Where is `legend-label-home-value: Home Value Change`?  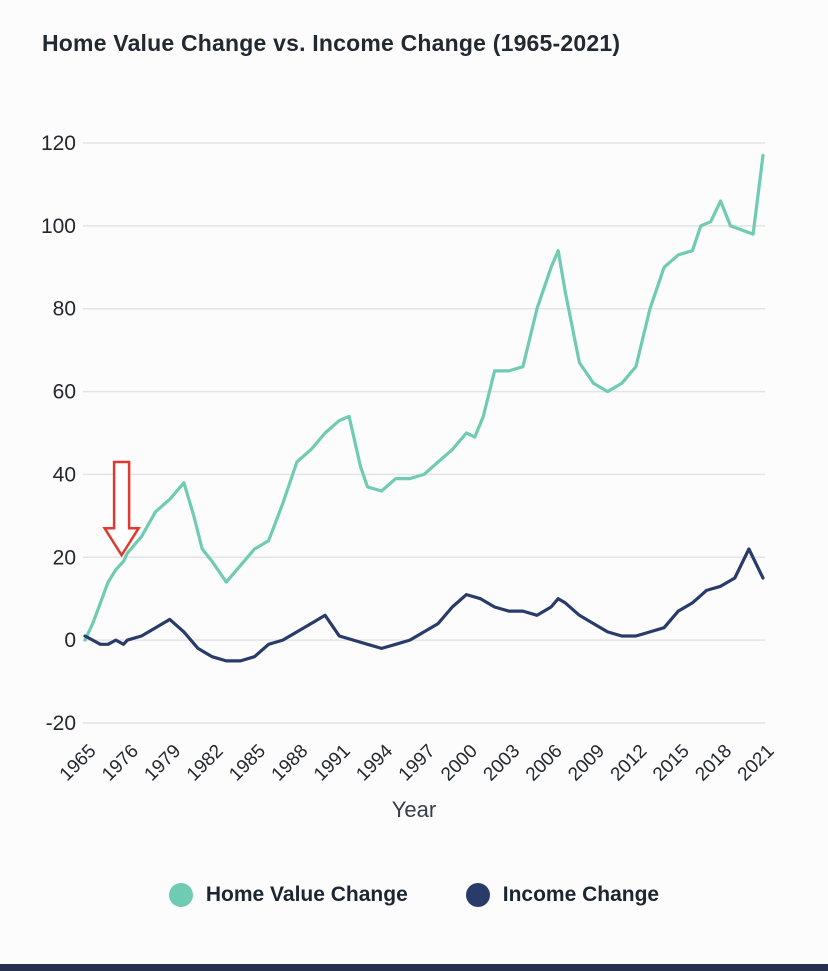
legend-label-home-value: Home Value Change is located at coordinates (306, 894).